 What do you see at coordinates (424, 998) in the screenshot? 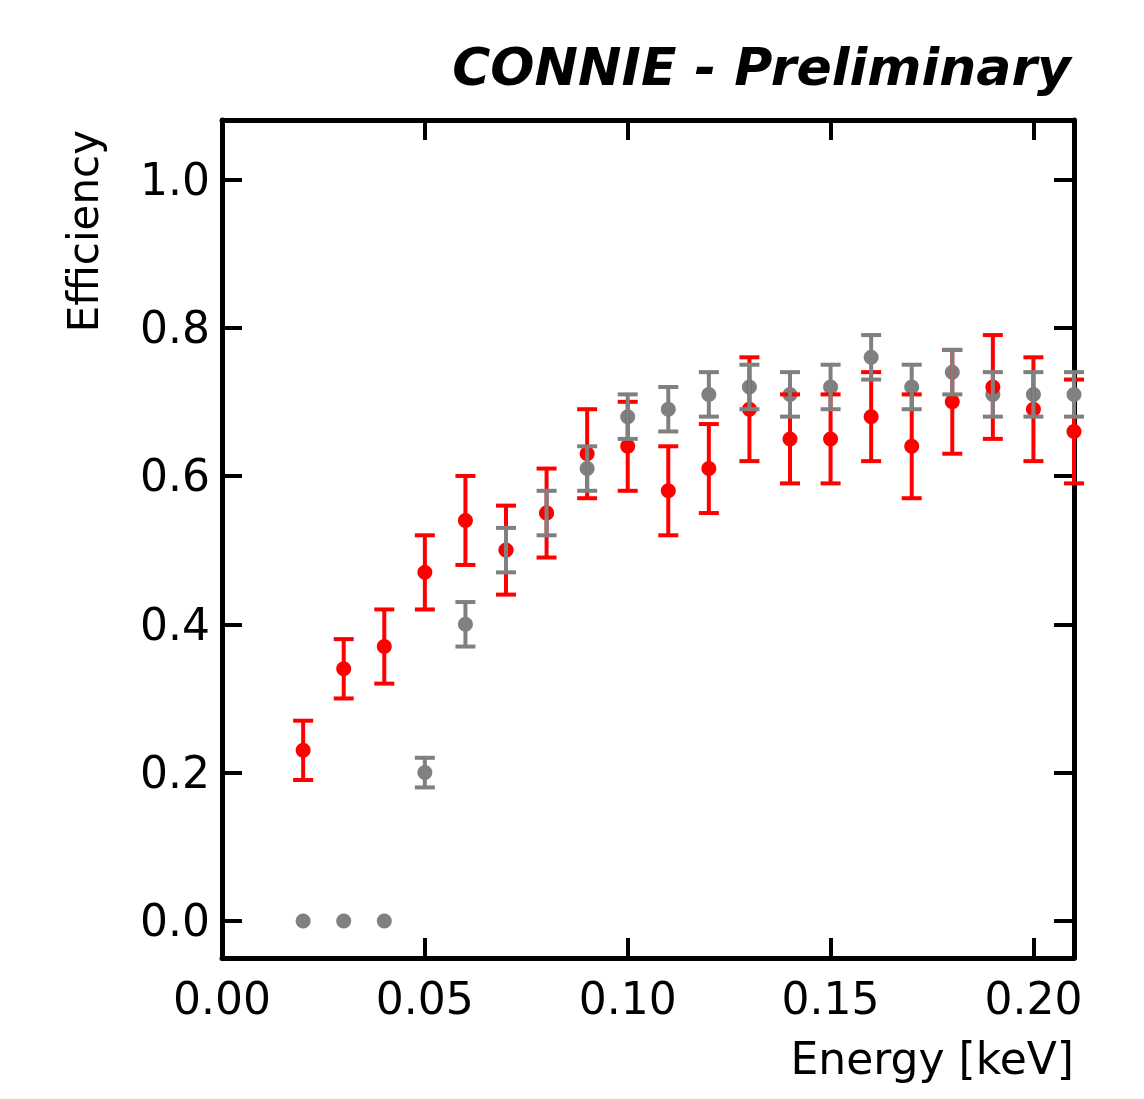
I see `x-tick-label: 0.05` at bounding box center [424, 998].